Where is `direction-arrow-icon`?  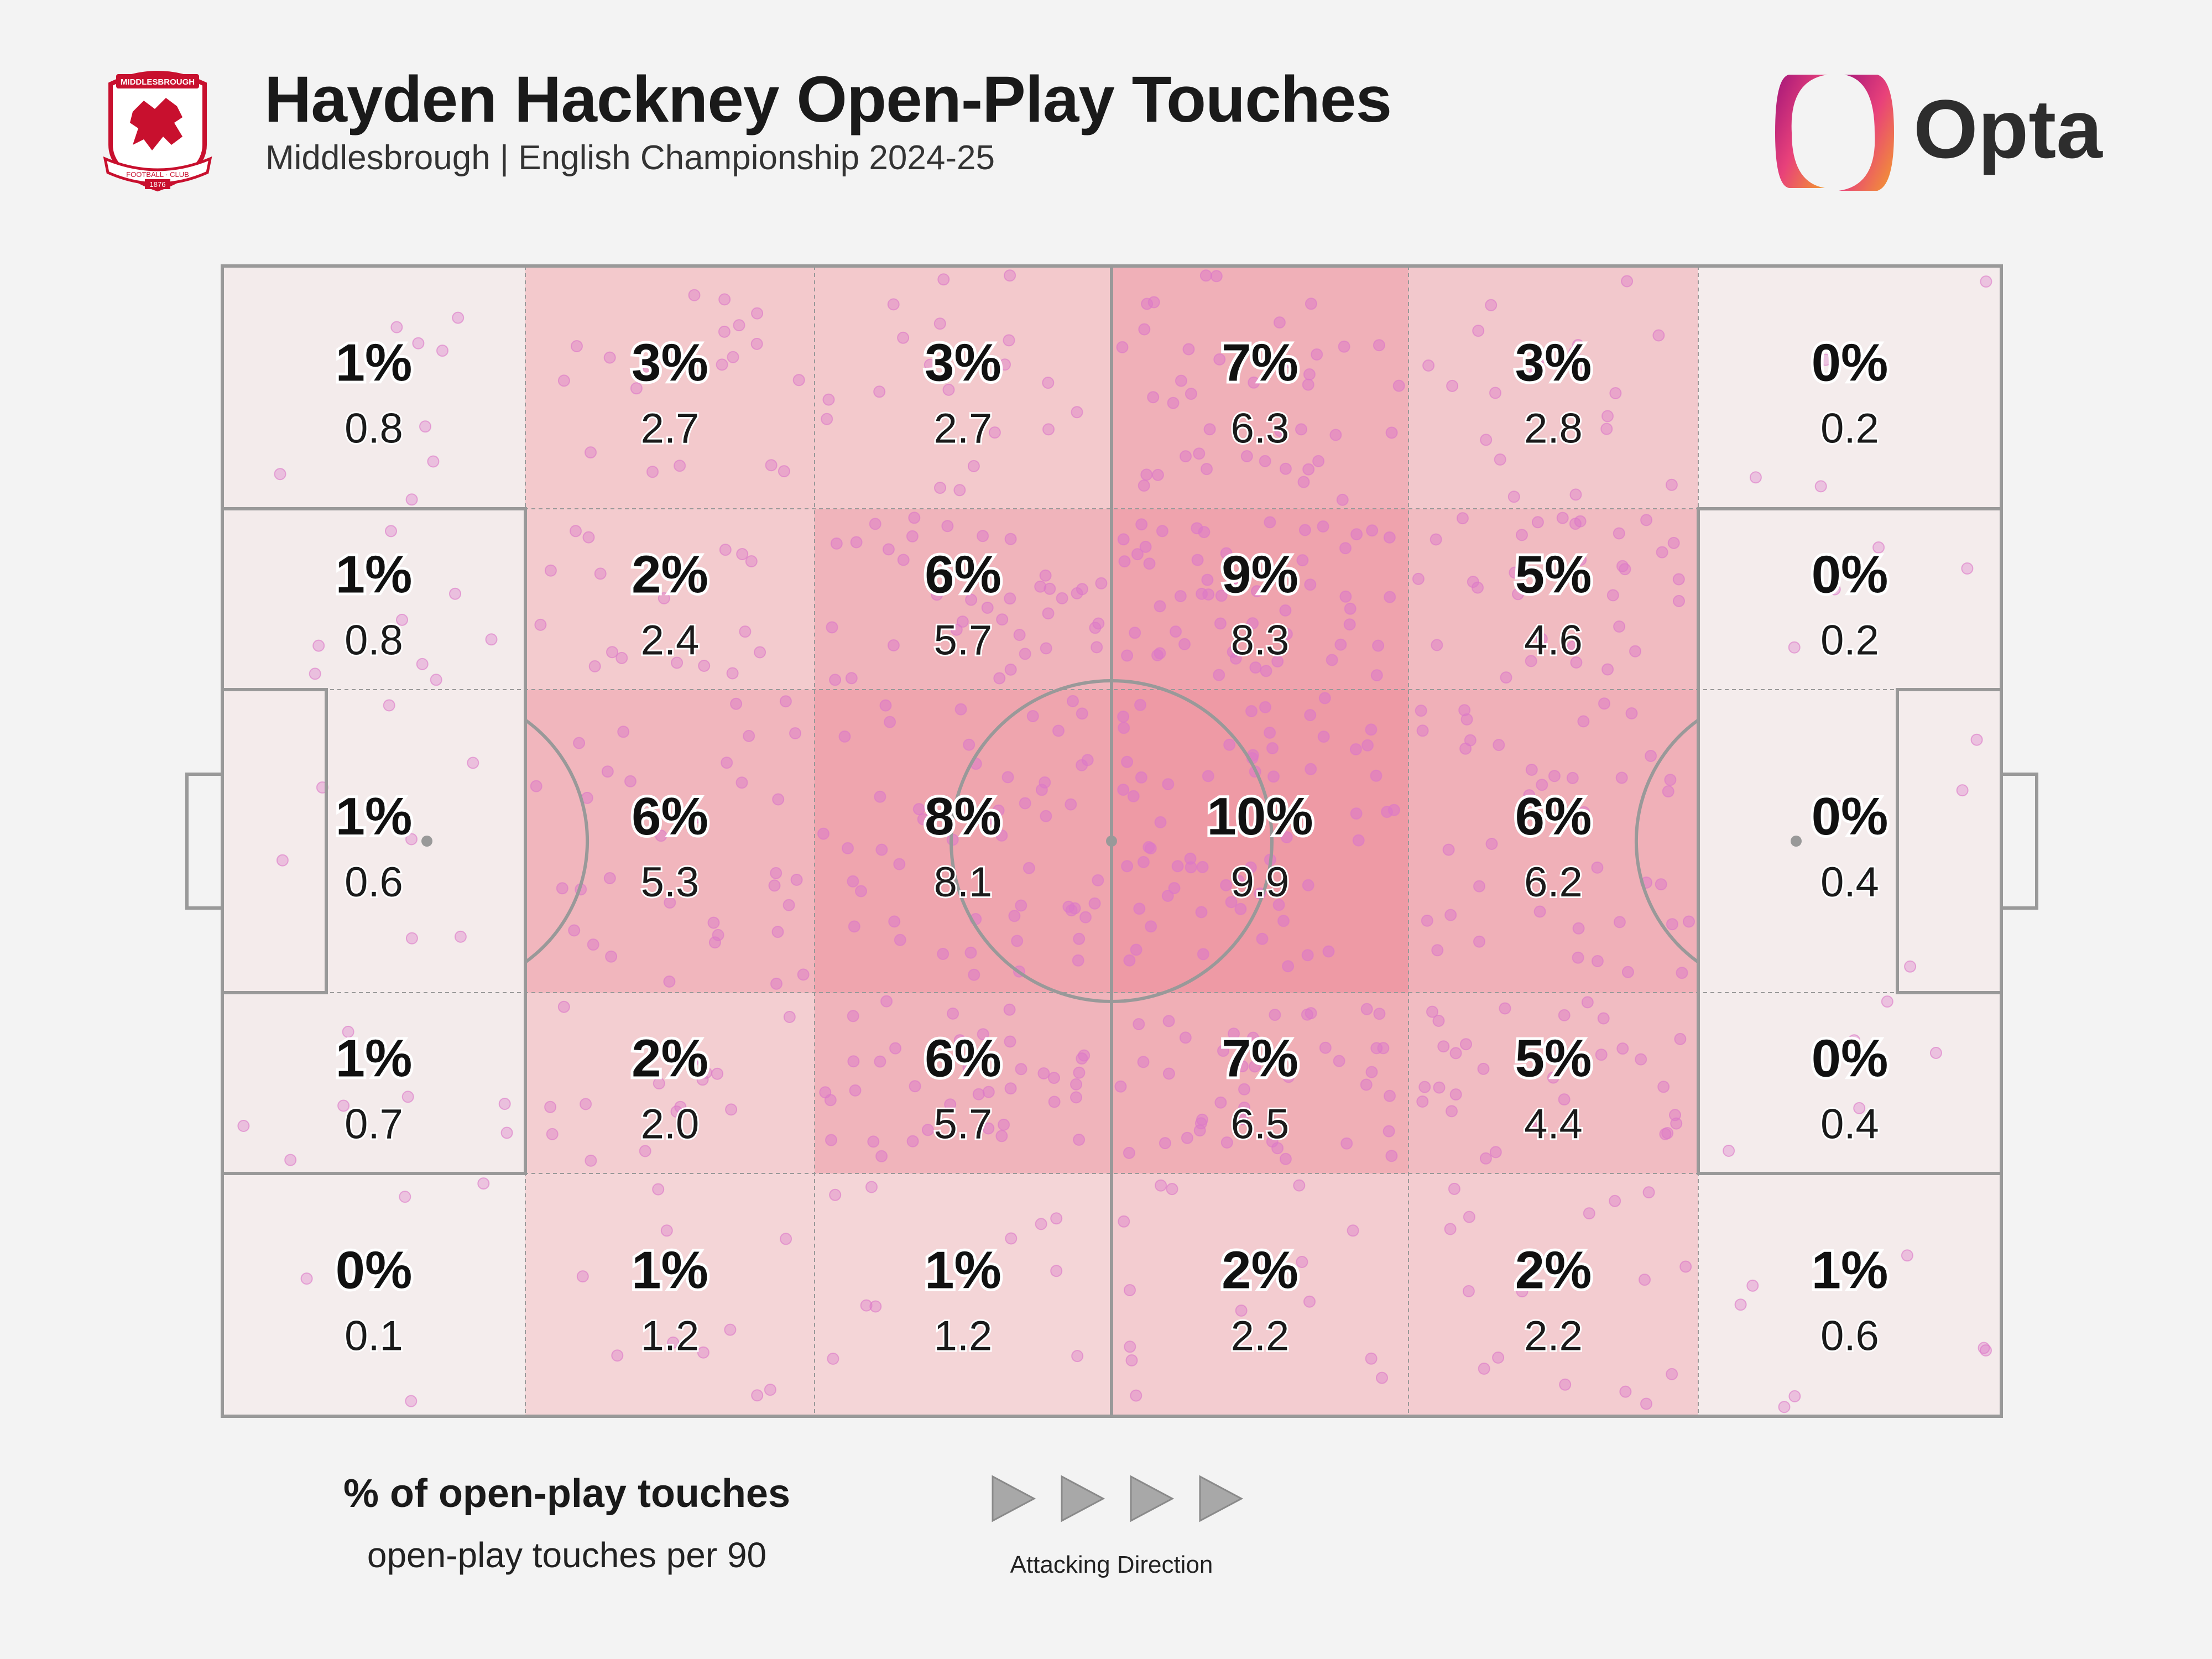 direction-arrow-icon is located at coordinates (1083, 1498).